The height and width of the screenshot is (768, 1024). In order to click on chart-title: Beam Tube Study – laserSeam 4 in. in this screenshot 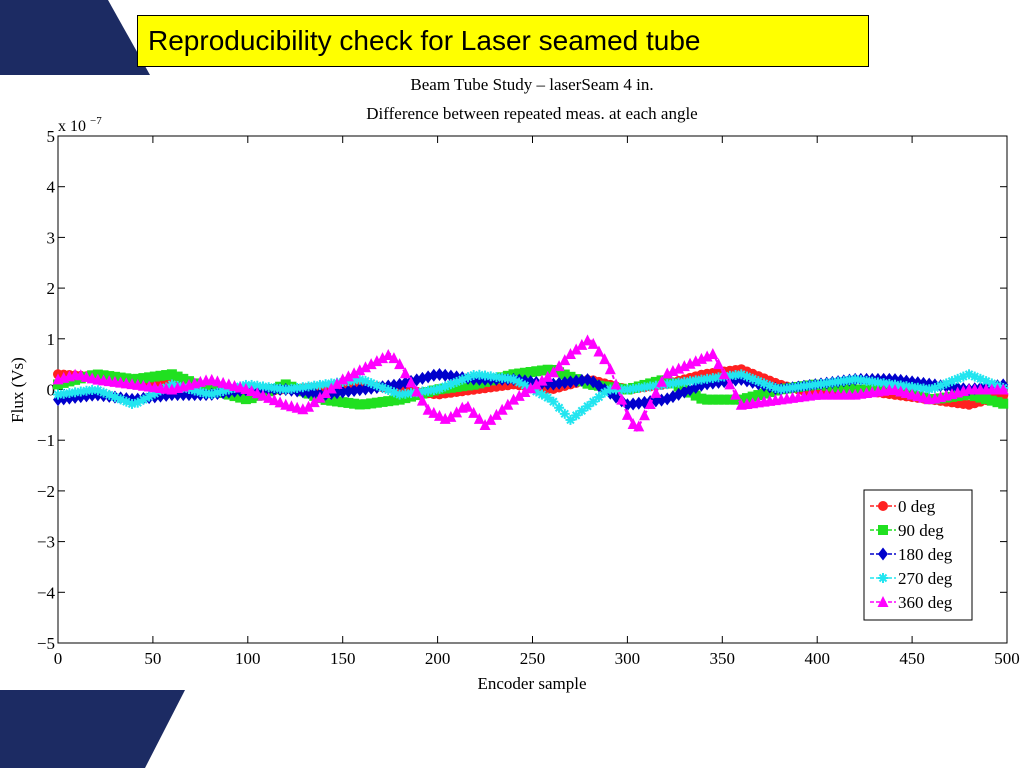, I will do `click(531, 84)`.